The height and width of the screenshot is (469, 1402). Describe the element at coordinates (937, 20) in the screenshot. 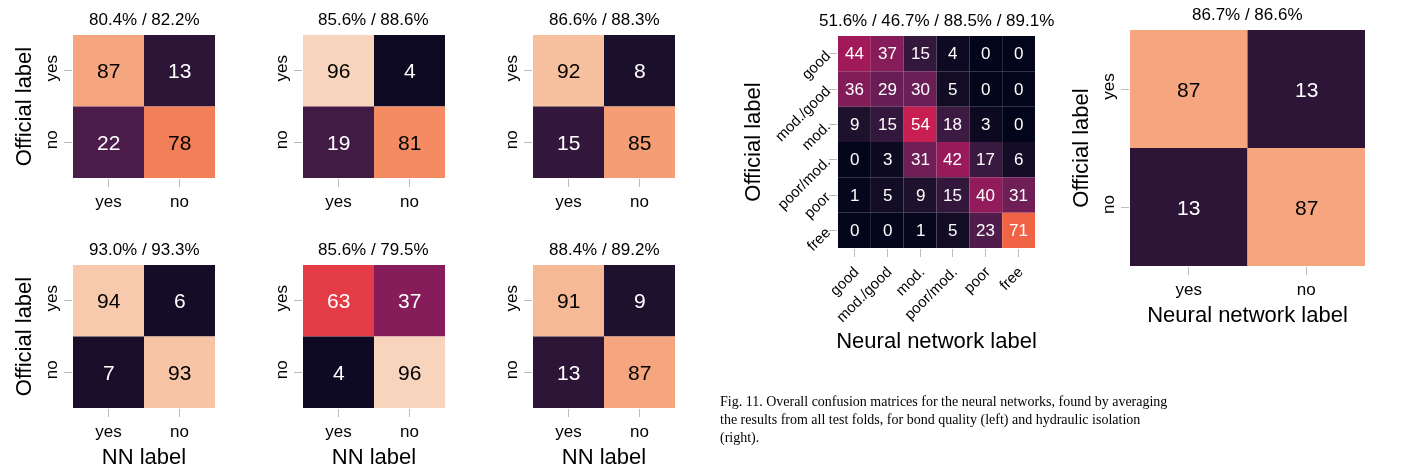

I see `chart-title: 51.6% / 46.7% / 88.5% / 89.1%` at that location.